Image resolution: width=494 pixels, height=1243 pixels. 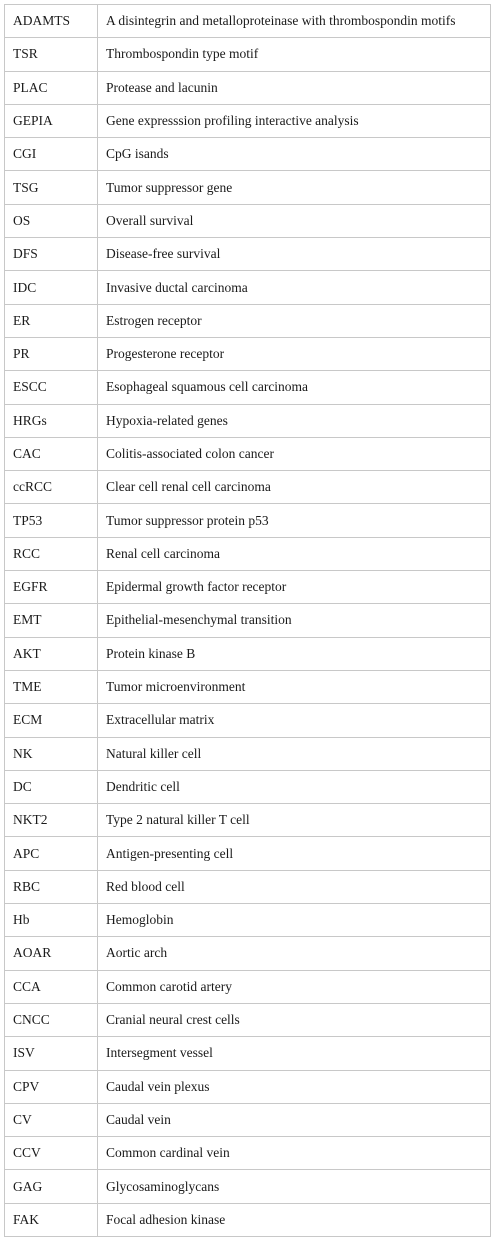 What do you see at coordinates (294, 1020) in the screenshot?
I see `definition-cell: Cranial neural crest cells` at bounding box center [294, 1020].